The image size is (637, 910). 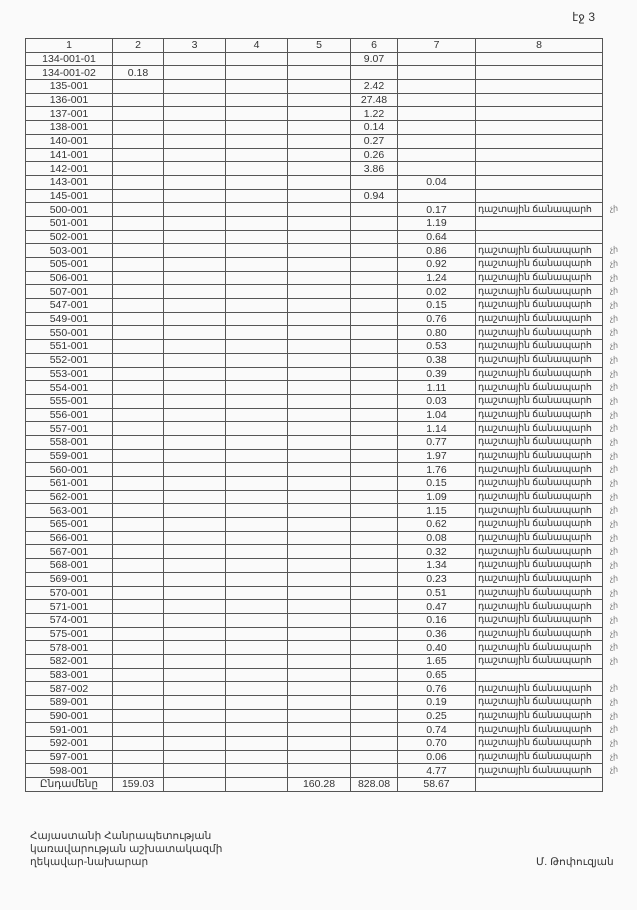 I want to click on cell-col-1: 590-001, so click(x=69, y=716).